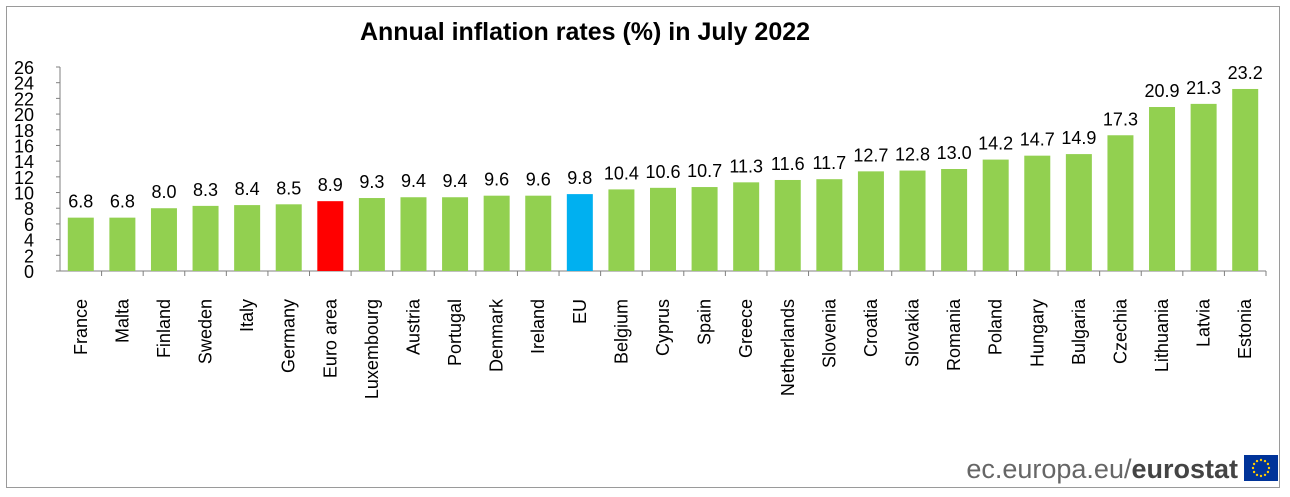  Describe the element at coordinates (580, 311) in the screenshot. I see `category-label: EU` at that location.